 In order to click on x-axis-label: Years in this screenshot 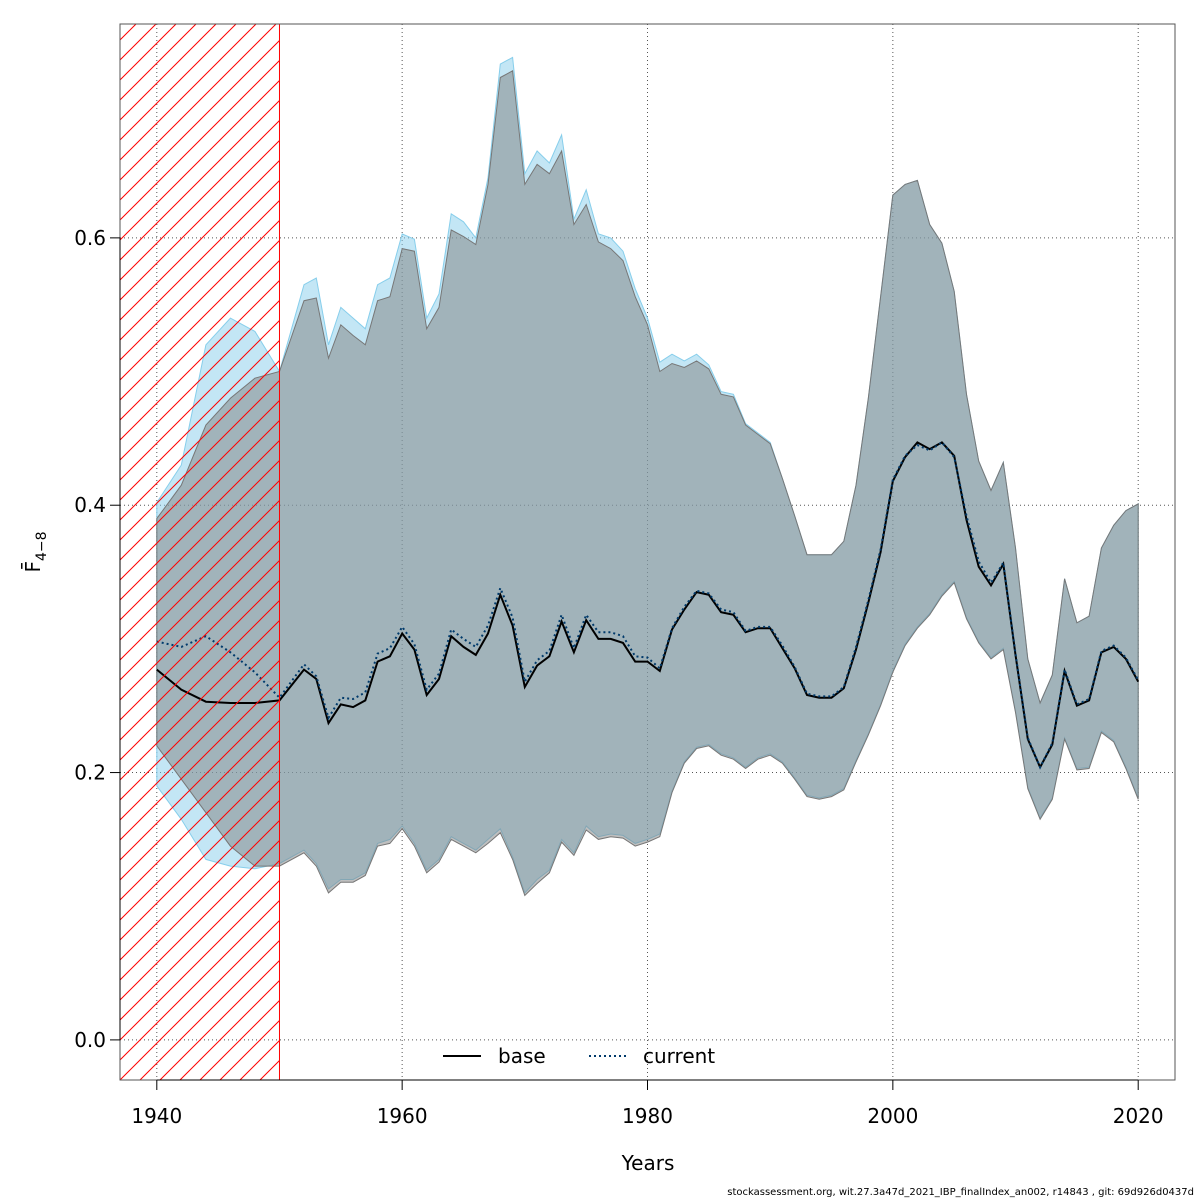, I will do `click(648, 1163)`.